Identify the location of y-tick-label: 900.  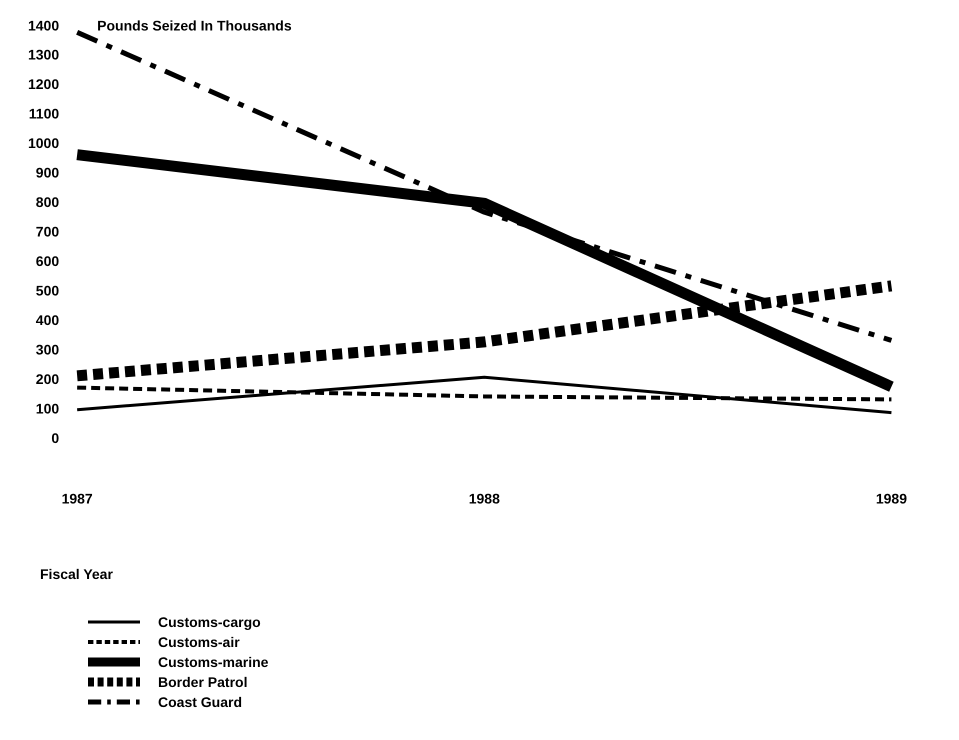
(48, 172).